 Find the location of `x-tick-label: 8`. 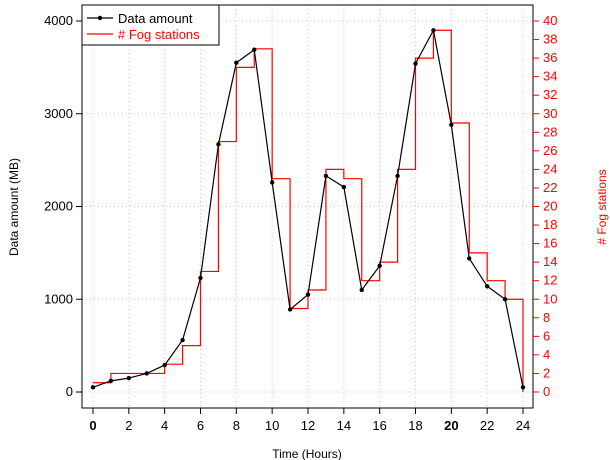

x-tick-label: 8 is located at coordinates (236, 425).